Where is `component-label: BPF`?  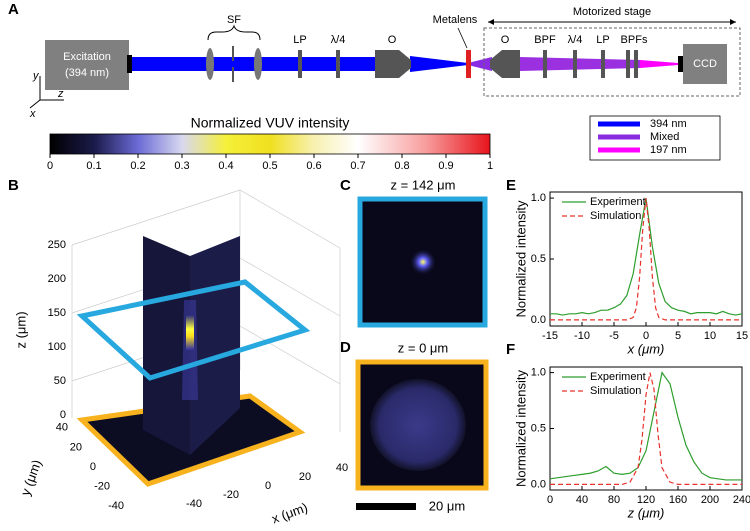 component-label: BPF is located at coordinates (545, 40).